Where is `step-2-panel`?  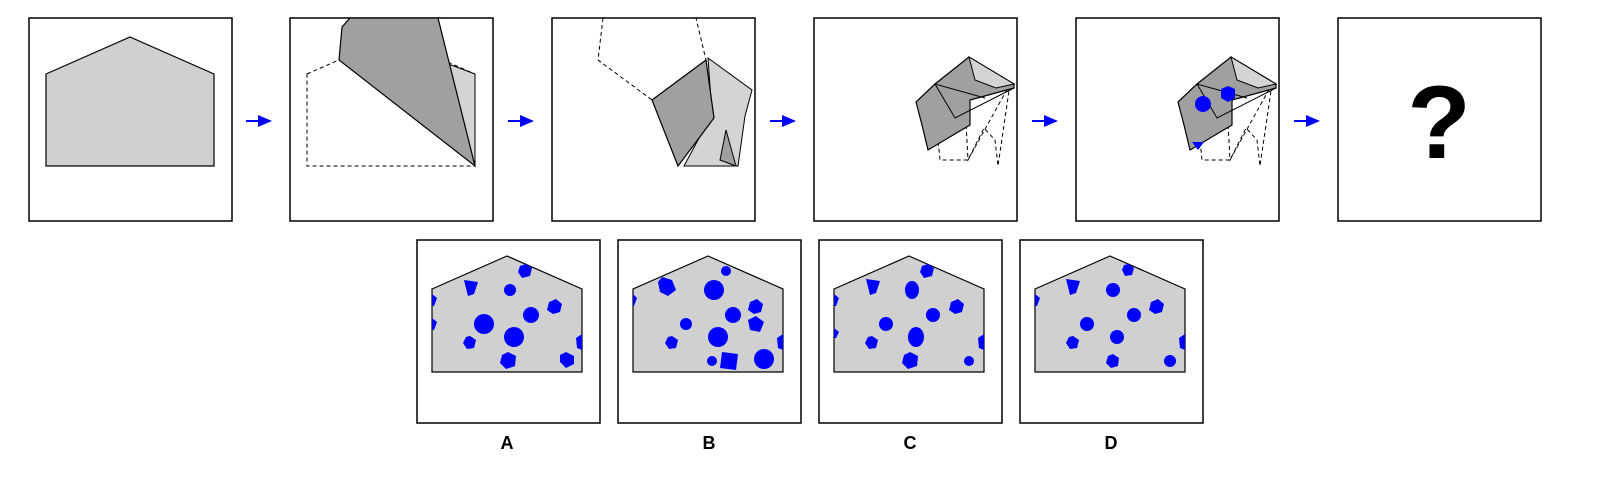
step-2-panel is located at coordinates (391, 119).